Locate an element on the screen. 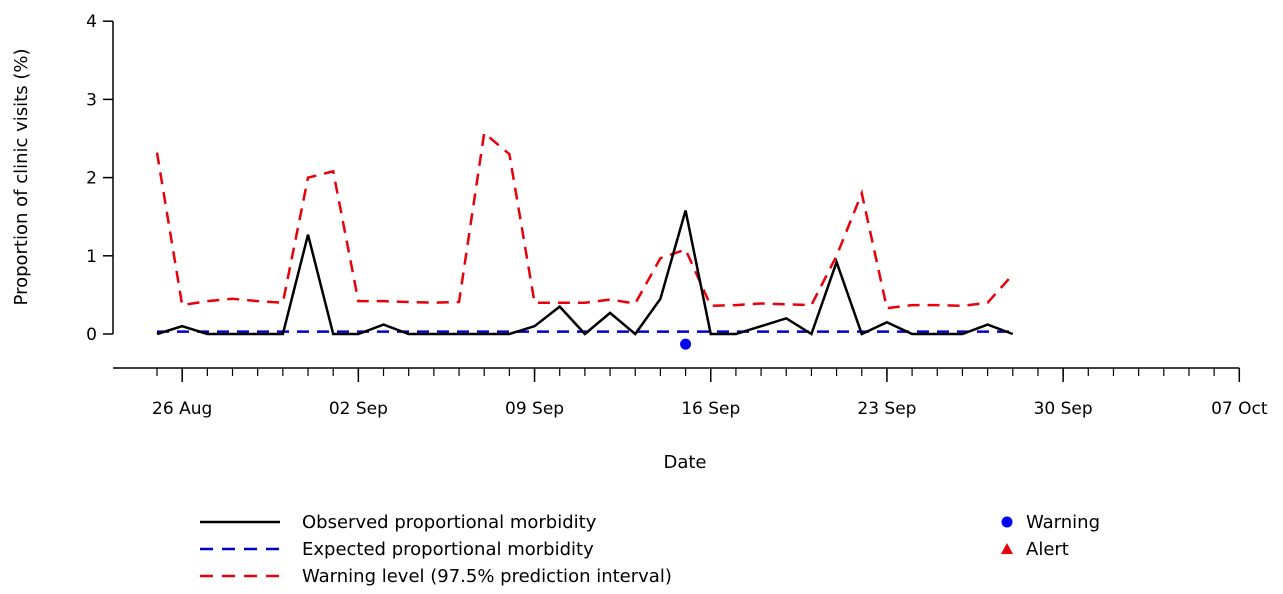  y-tick-label-0: 0 is located at coordinates (91, 335).